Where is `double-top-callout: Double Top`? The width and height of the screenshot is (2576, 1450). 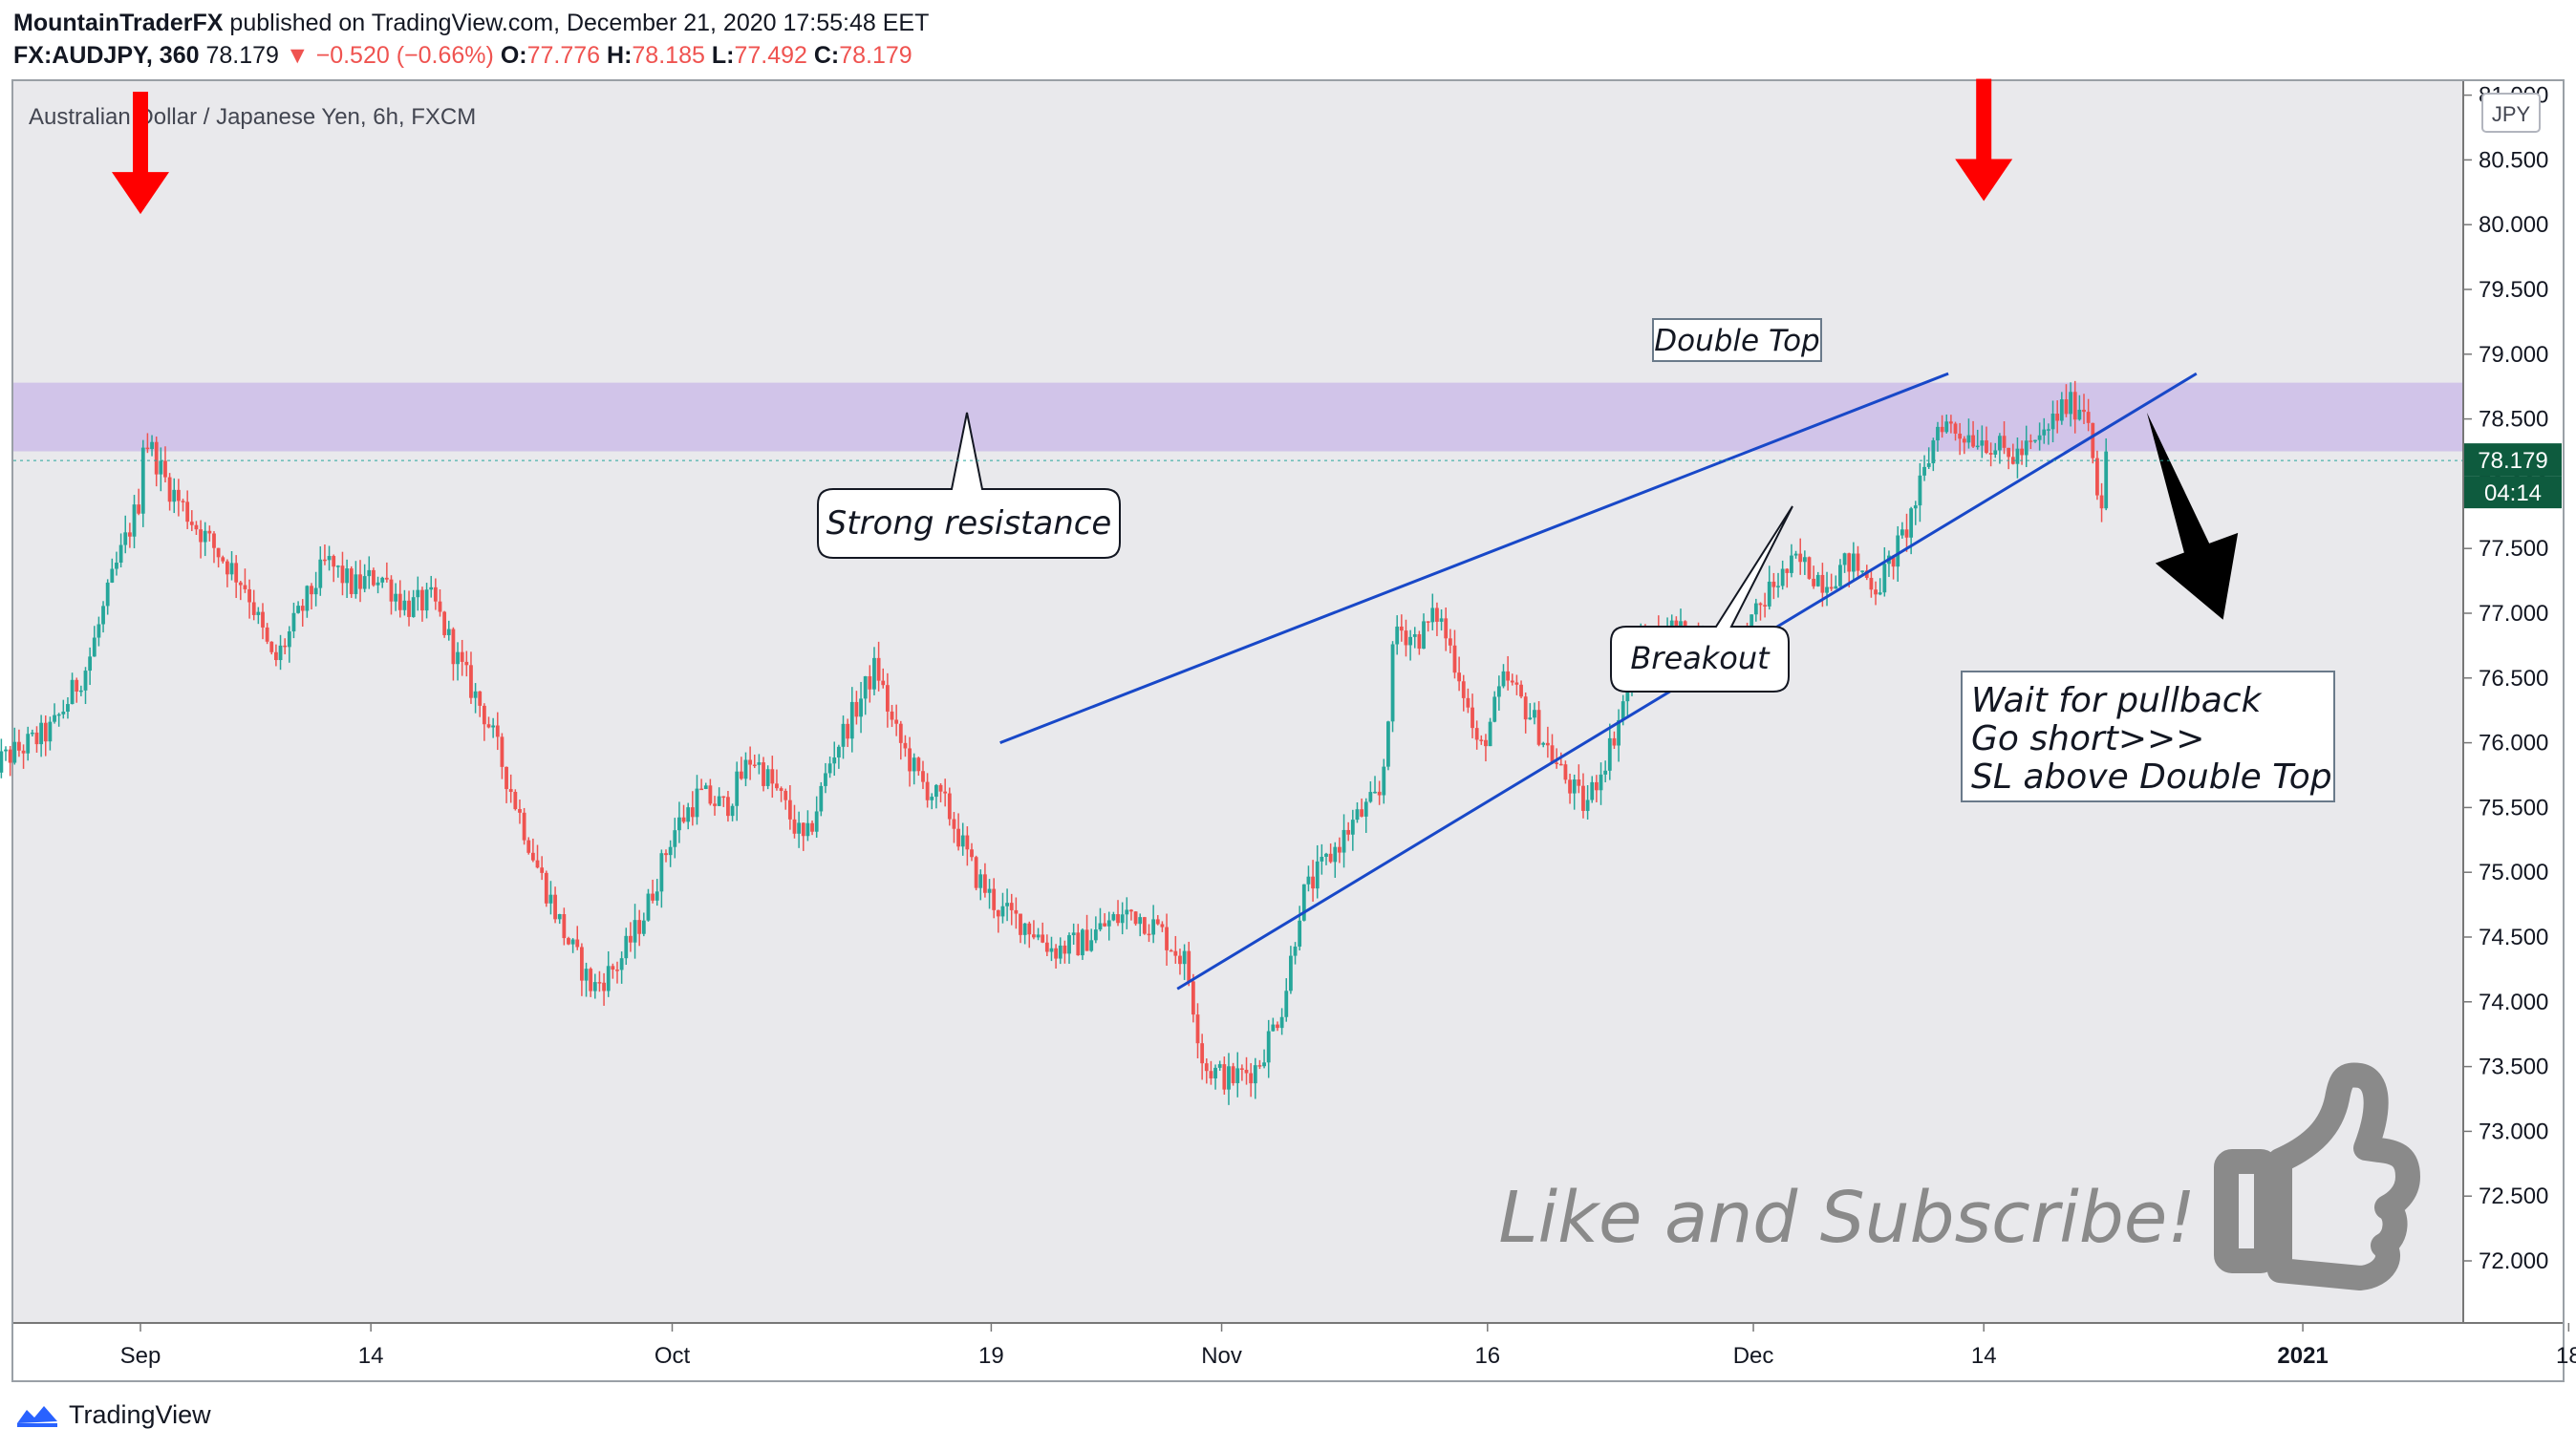 double-top-callout: Double Top is located at coordinates (1737, 340).